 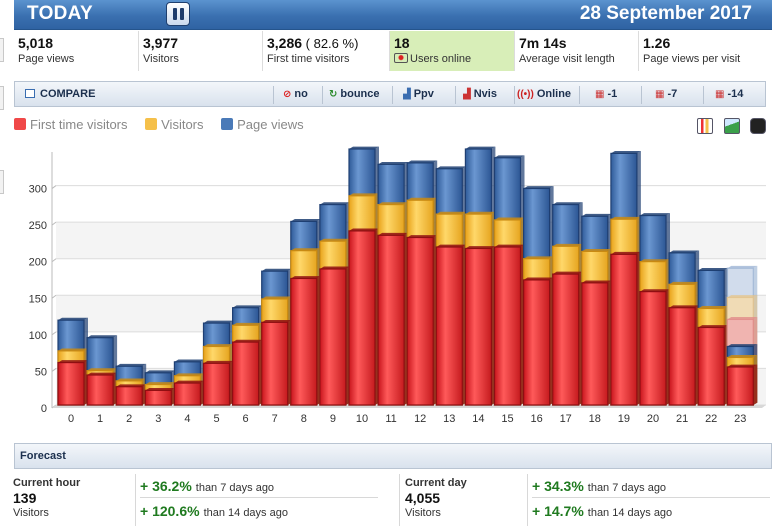 I want to click on current-hour-unit: Visitors, so click(x=31, y=513).